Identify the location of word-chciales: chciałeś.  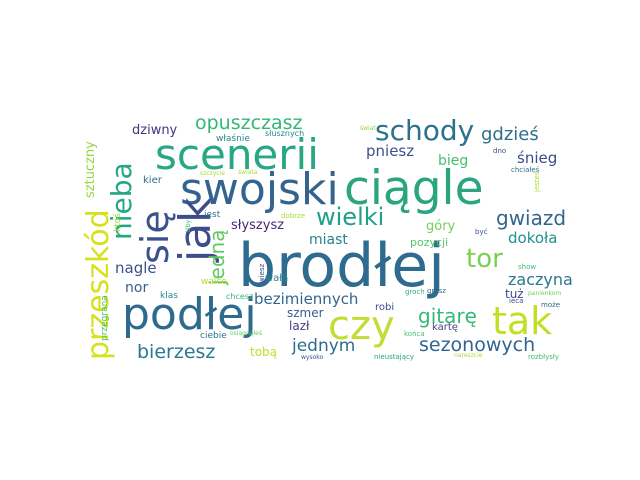
(525, 170).